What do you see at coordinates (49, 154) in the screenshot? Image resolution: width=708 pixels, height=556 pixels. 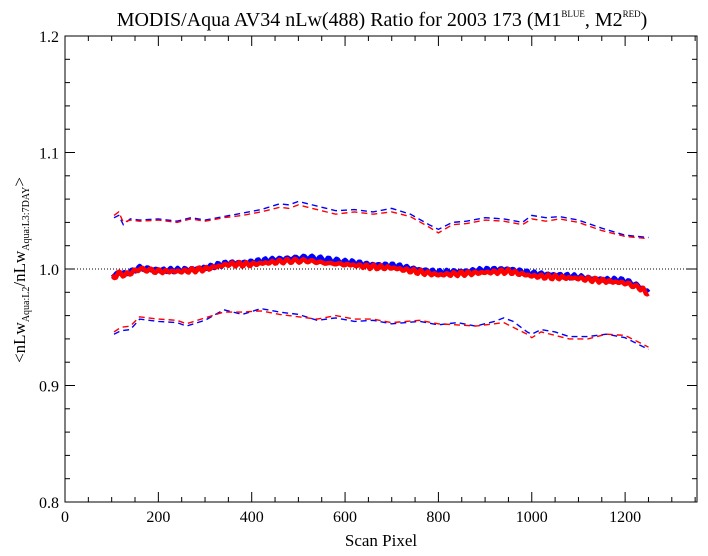 I see `y-tick-label: 1.1` at bounding box center [49, 154].